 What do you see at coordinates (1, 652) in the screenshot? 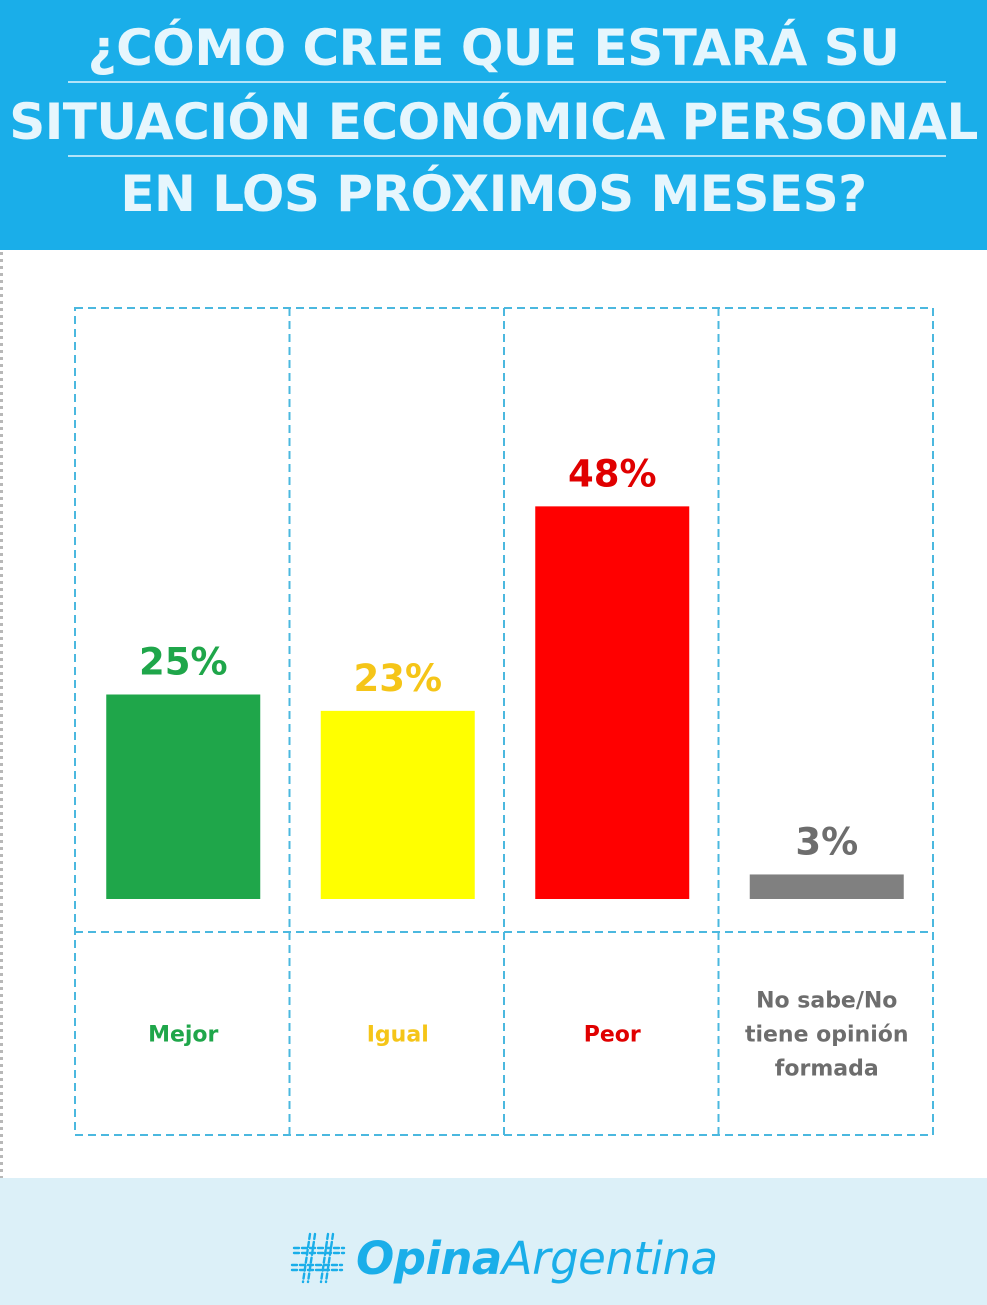
I see `left-edge-decoration` at bounding box center [1, 652].